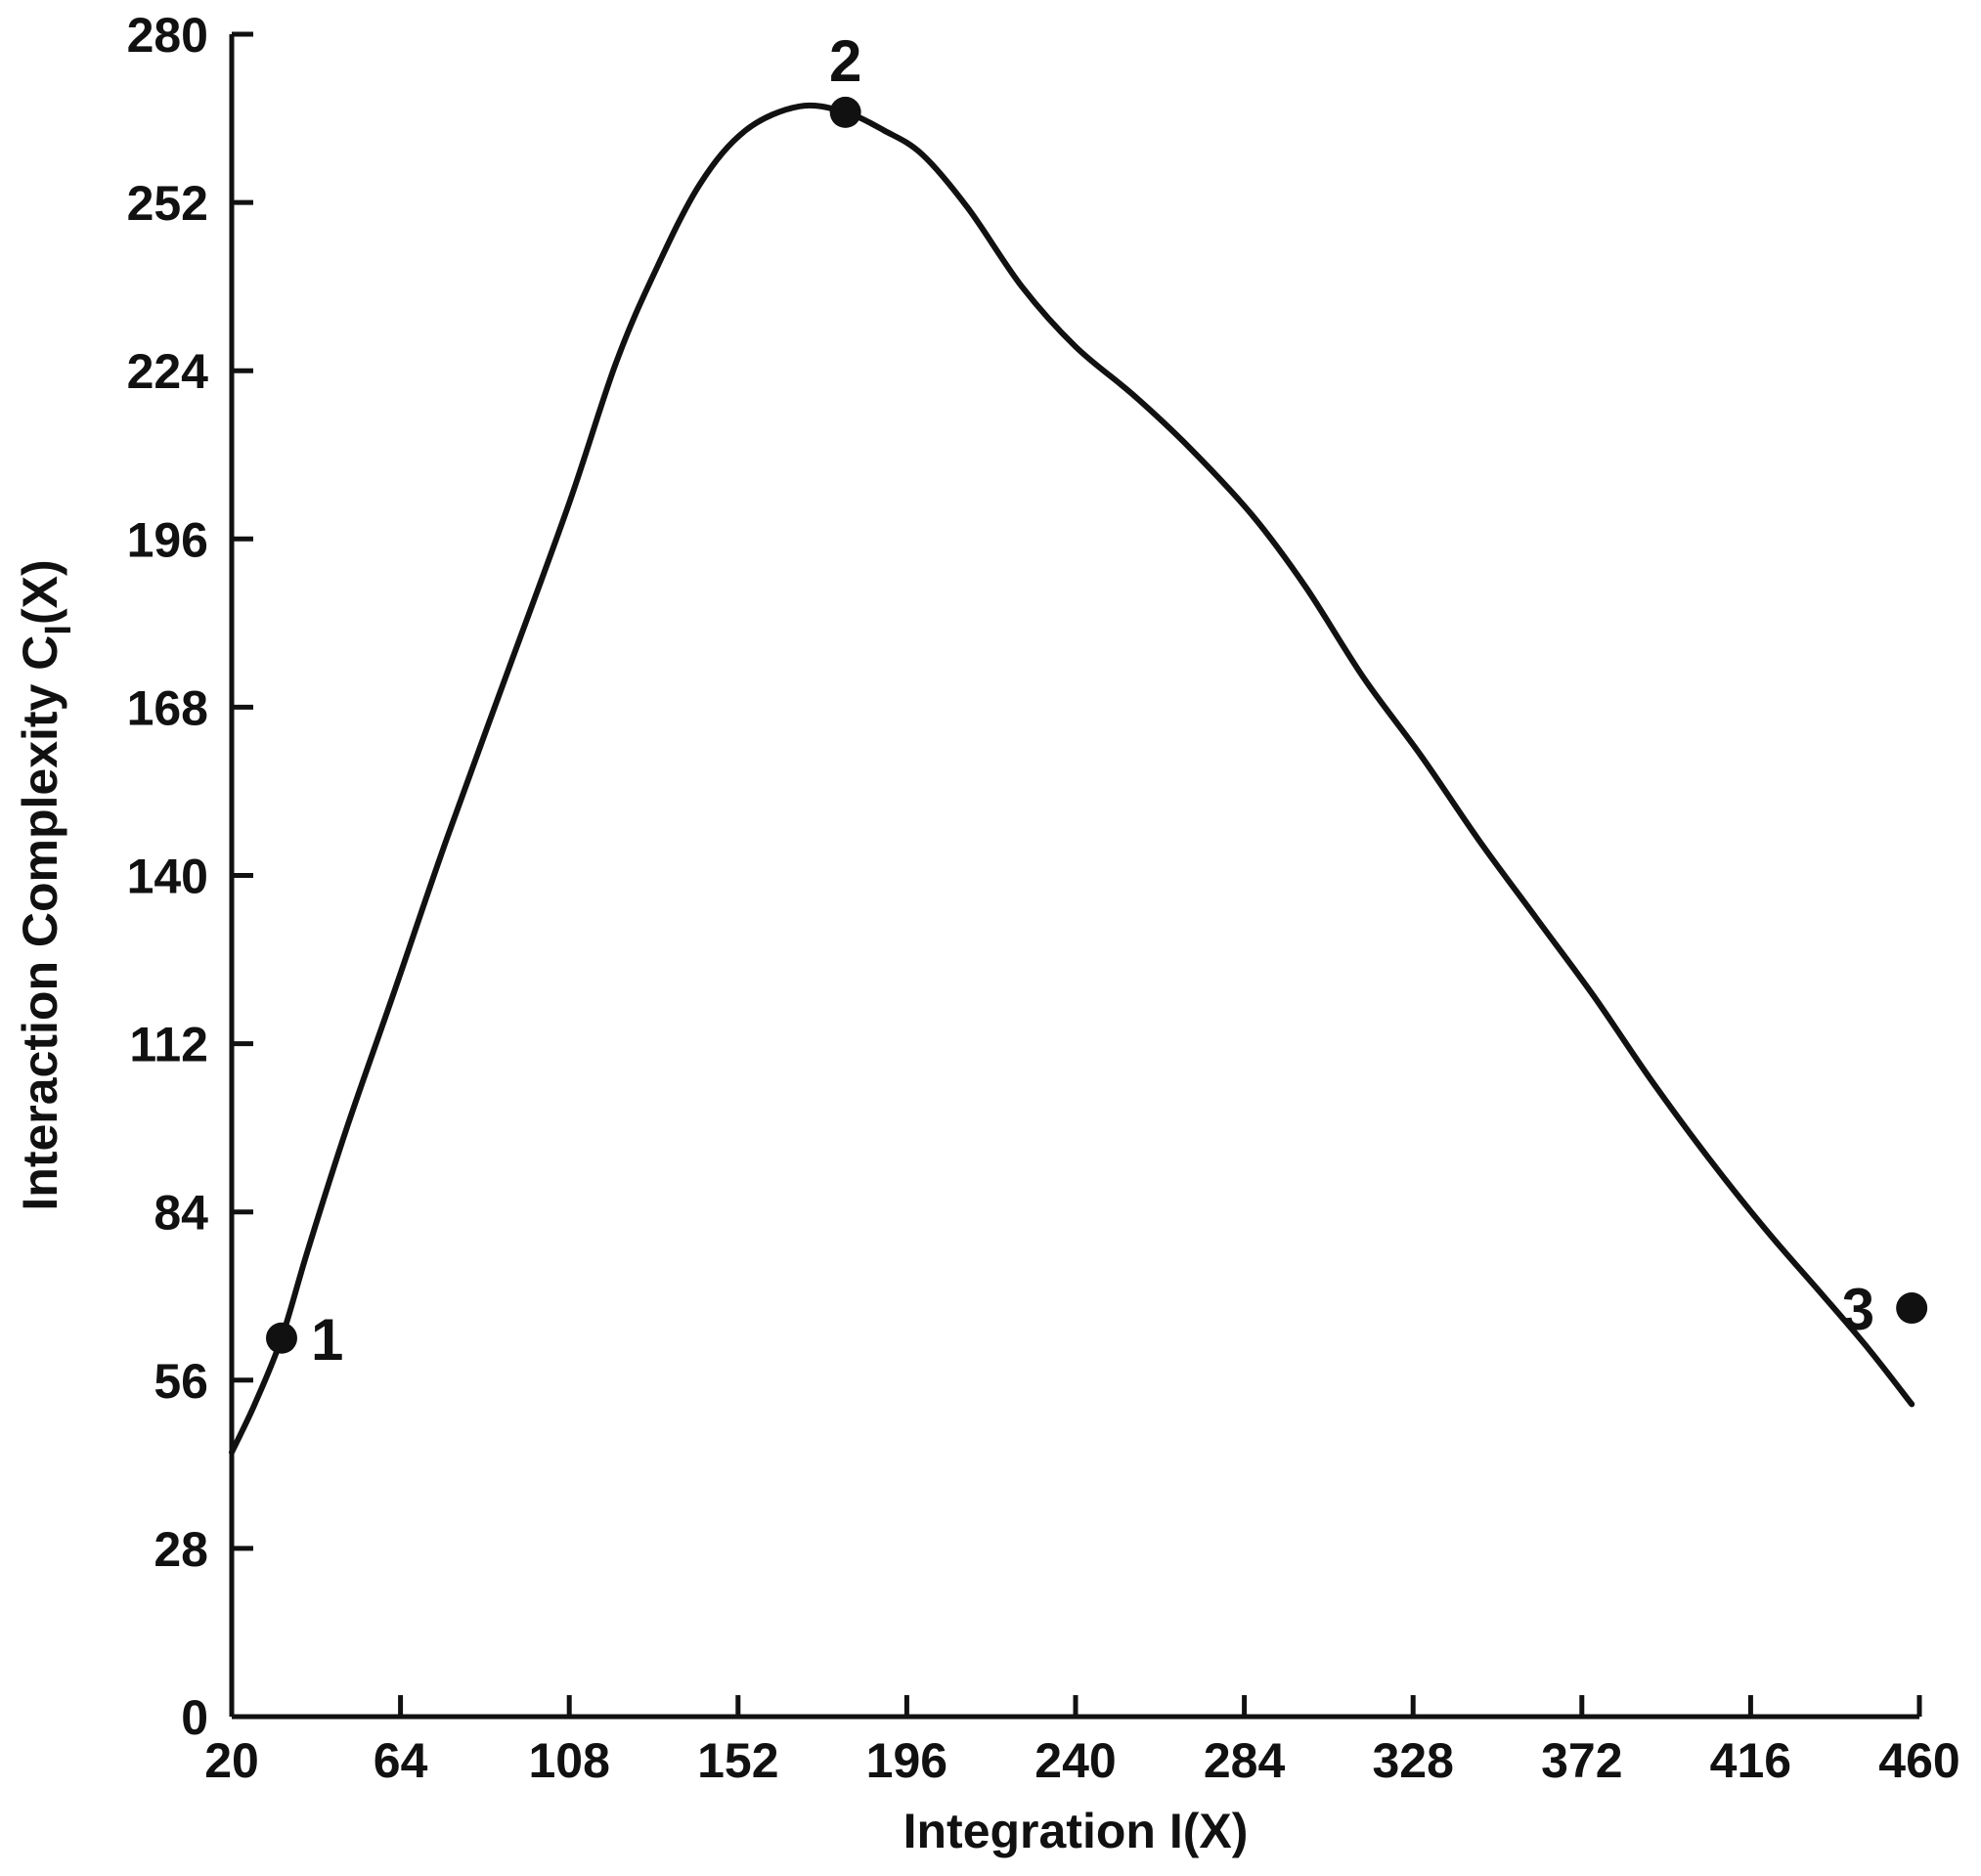 The width and height of the screenshot is (1981, 1876). What do you see at coordinates (1075, 1760) in the screenshot?
I see `x-tick-label: 240` at bounding box center [1075, 1760].